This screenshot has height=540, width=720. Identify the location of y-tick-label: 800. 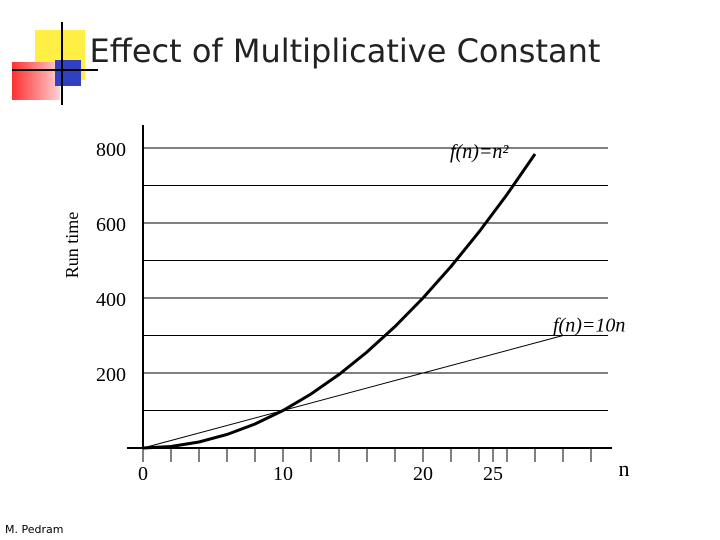
(111, 150).